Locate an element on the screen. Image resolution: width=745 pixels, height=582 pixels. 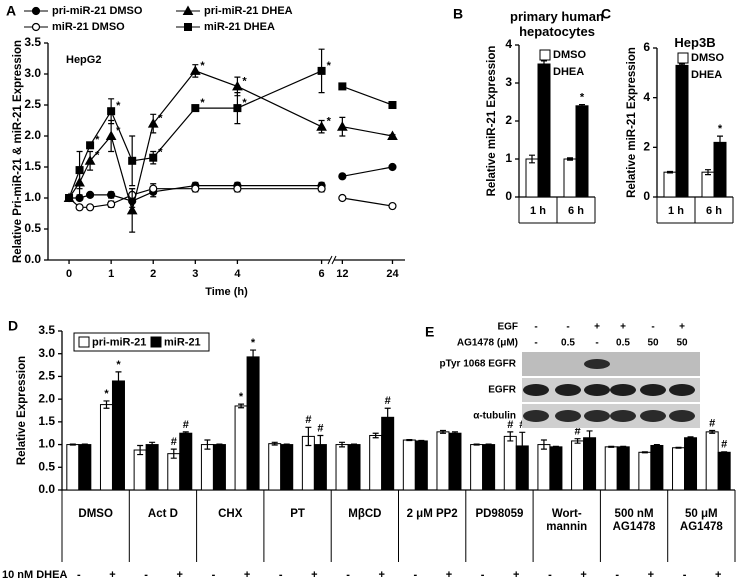
legend-frame is located at coordinates (141, 342).